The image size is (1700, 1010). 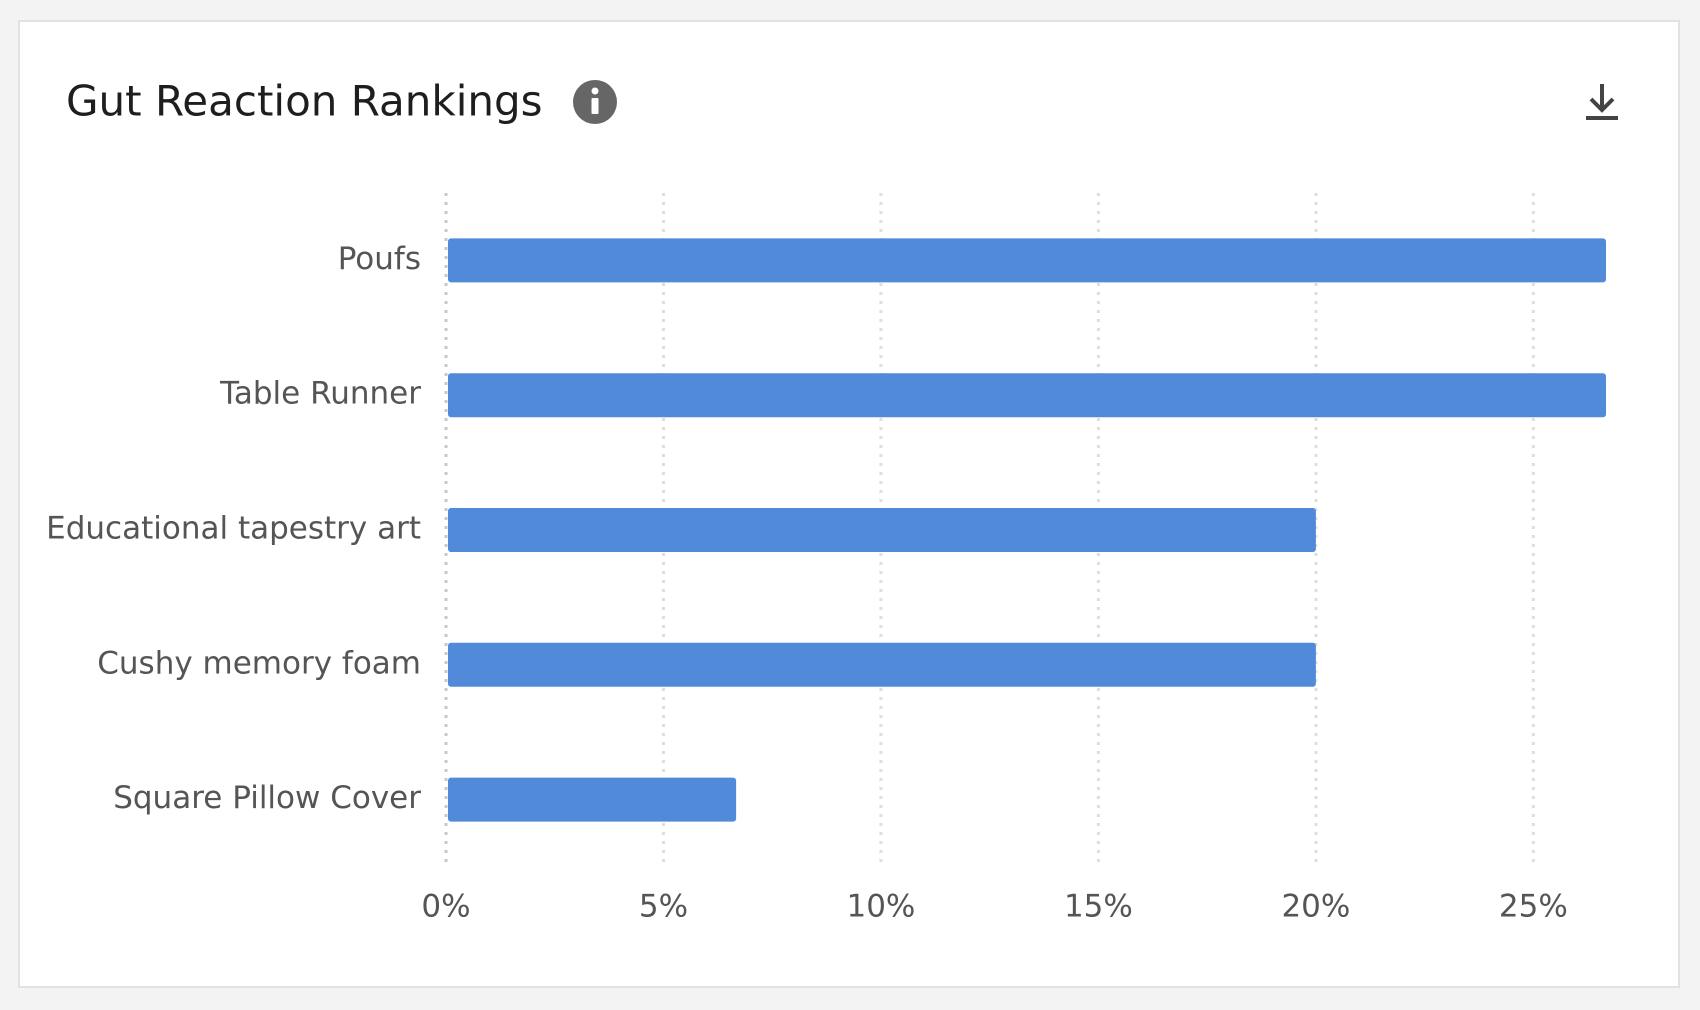 What do you see at coordinates (233, 529) in the screenshot?
I see `category-label: Educational tapestry art` at bounding box center [233, 529].